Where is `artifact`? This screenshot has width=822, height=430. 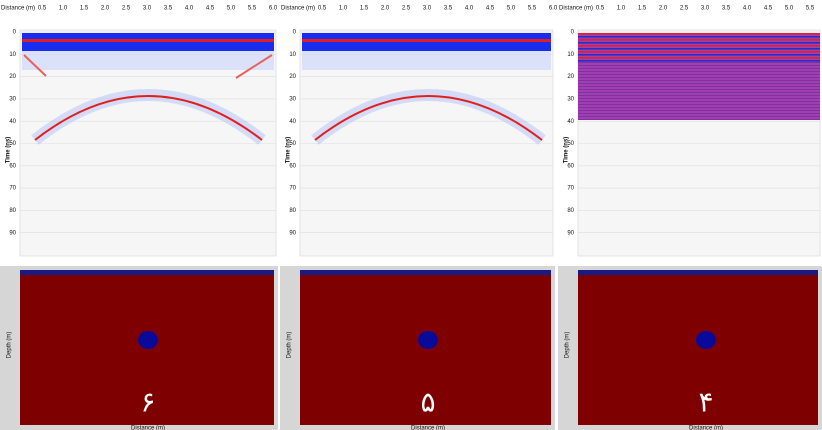
artifact is located at coordinates (35, 65).